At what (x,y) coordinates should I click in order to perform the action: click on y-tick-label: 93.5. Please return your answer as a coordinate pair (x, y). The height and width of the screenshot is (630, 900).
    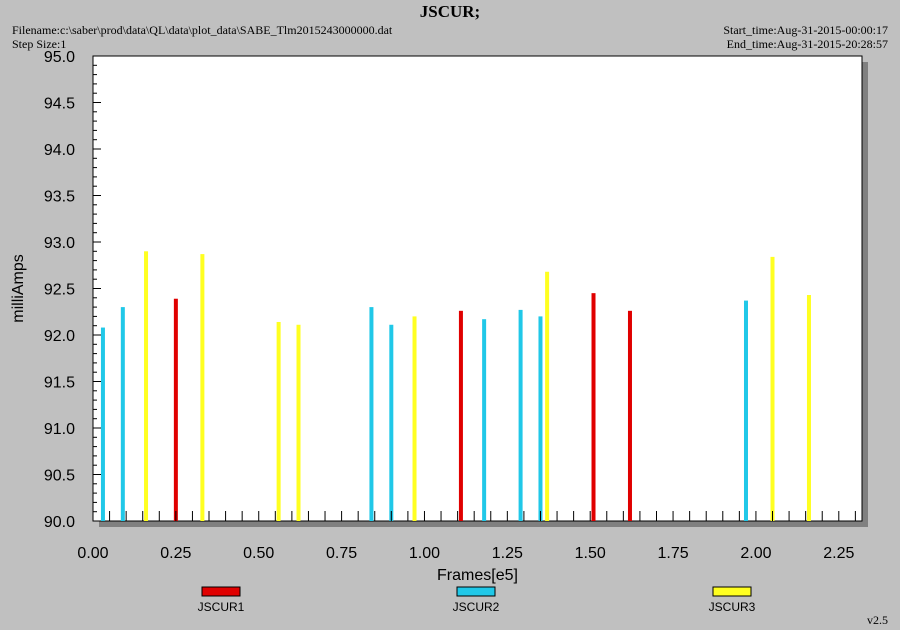
    Looking at the image, I should click on (59, 197).